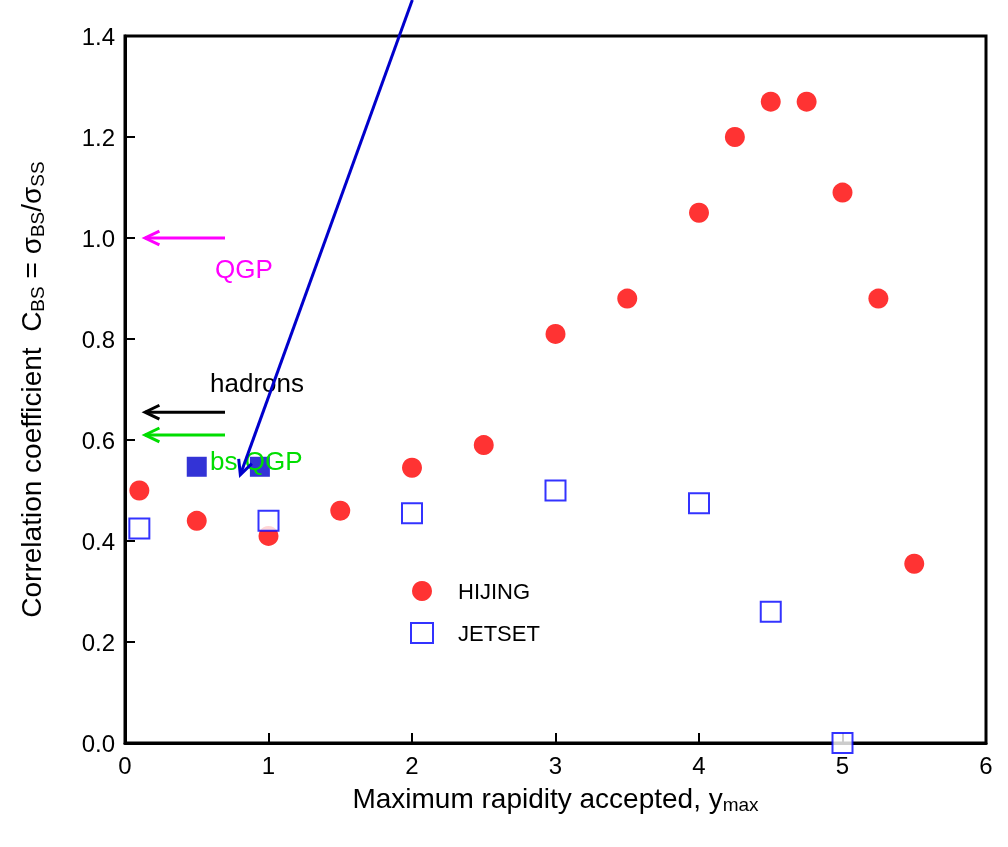 The height and width of the screenshot is (847, 1008). Describe the element at coordinates (986, 765) in the screenshot. I see `x-tick-label: 6` at that location.